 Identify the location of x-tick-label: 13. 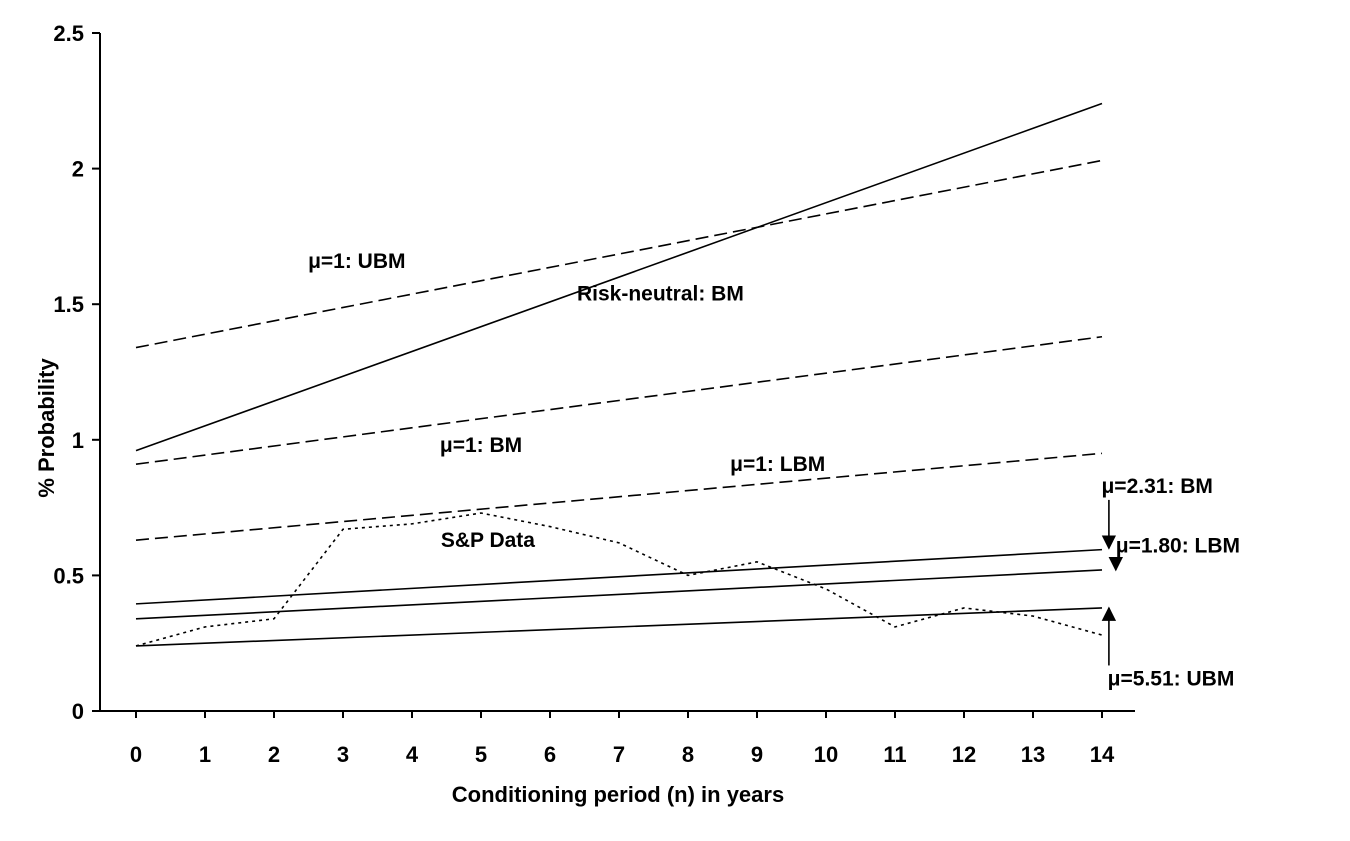
(1033, 754).